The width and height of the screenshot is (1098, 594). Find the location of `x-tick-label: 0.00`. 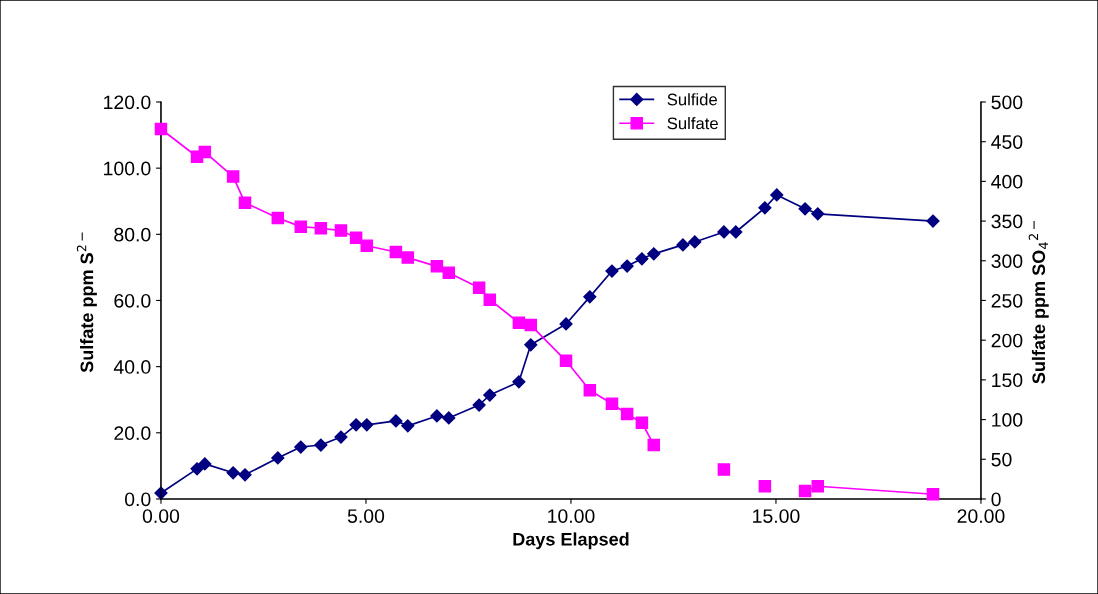

x-tick-label: 0.00 is located at coordinates (161, 516).